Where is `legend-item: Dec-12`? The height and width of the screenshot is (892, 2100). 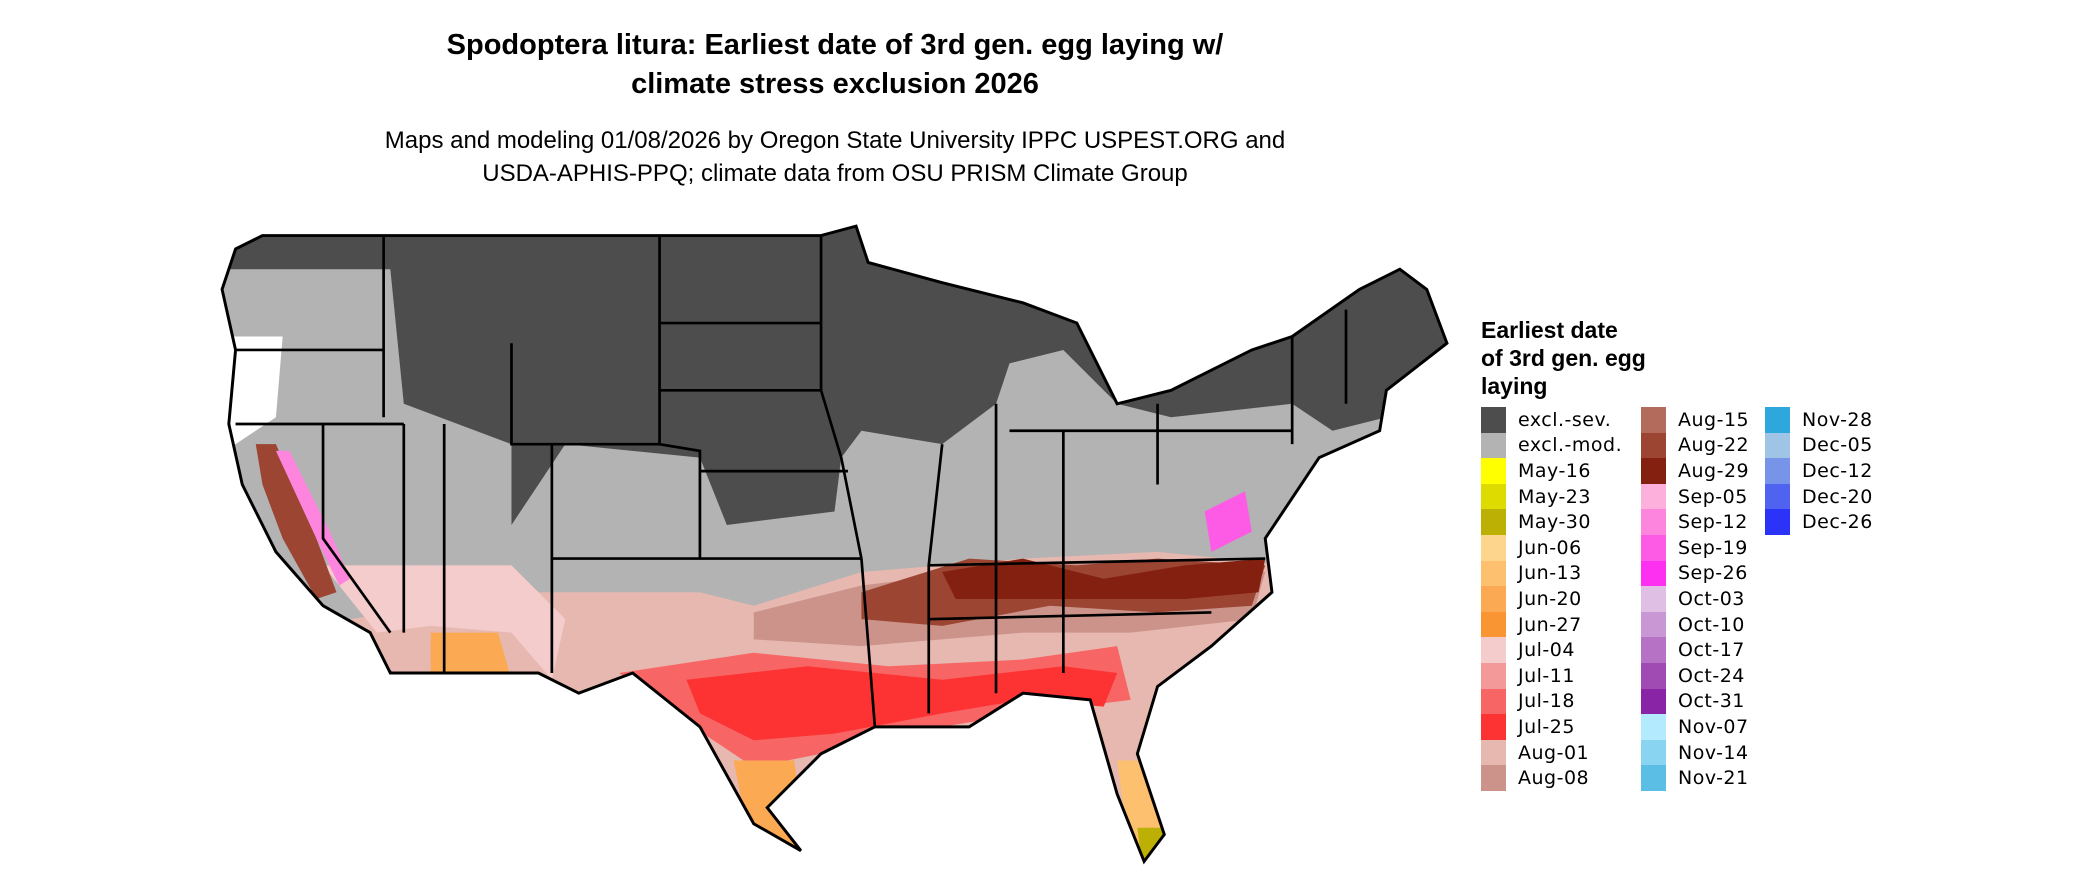
legend-item: Dec-12 is located at coordinates (1819, 471).